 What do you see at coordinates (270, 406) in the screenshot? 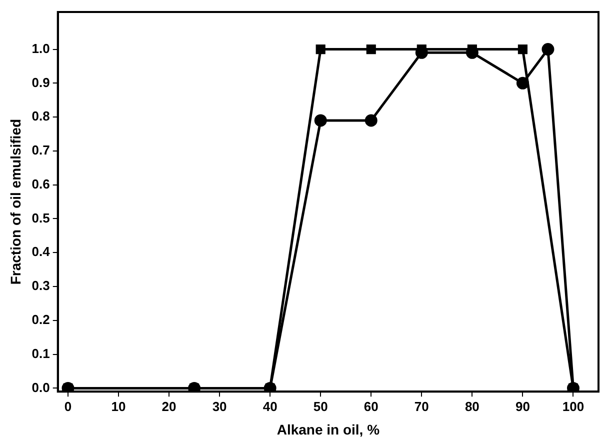
I see `x-tick-label: 40` at bounding box center [270, 406].